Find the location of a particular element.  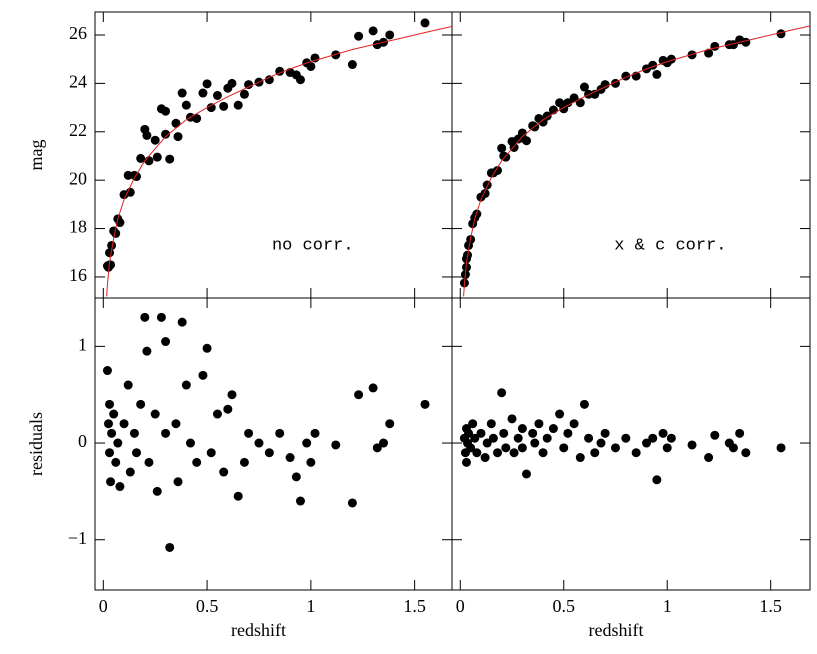

y-tick-label: 0 is located at coordinates (82, 441).